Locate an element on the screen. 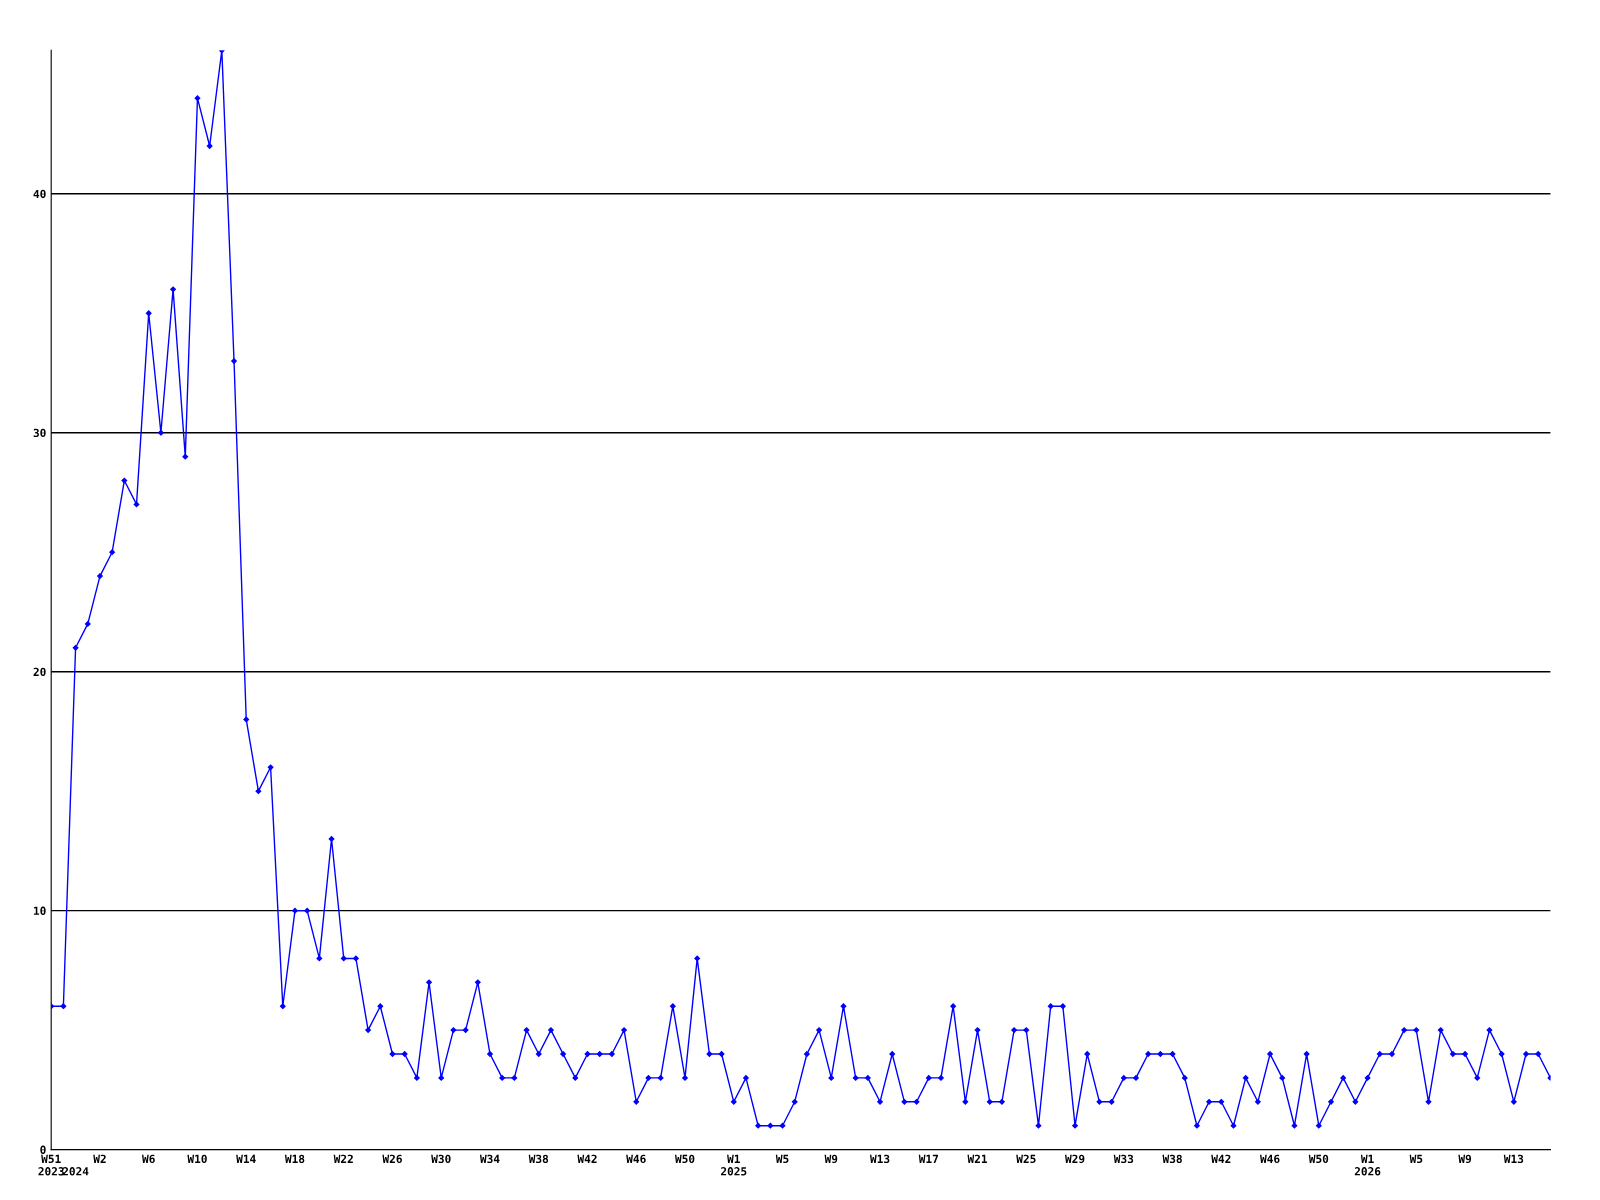 This screenshot has width=1600, height=1200. x-tick-label: W34 is located at coordinates (489, 1159).